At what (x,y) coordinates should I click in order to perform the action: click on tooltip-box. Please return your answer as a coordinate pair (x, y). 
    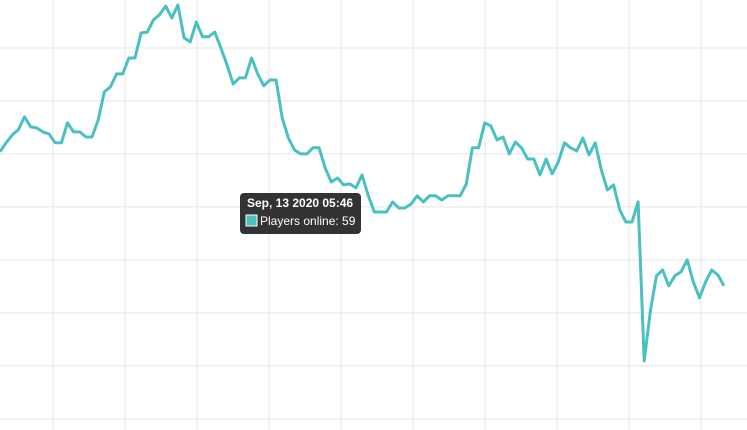
    Looking at the image, I should click on (300, 213).